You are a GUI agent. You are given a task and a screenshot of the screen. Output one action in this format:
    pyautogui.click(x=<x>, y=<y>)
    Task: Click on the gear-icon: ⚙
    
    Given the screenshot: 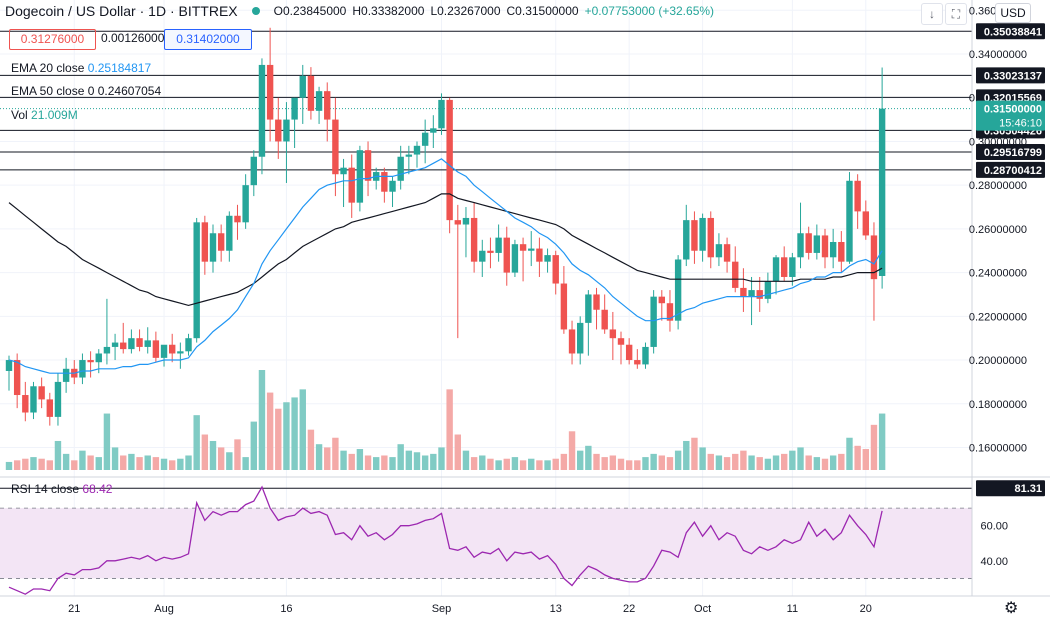 What is the action you would take?
    pyautogui.click(x=1011, y=608)
    